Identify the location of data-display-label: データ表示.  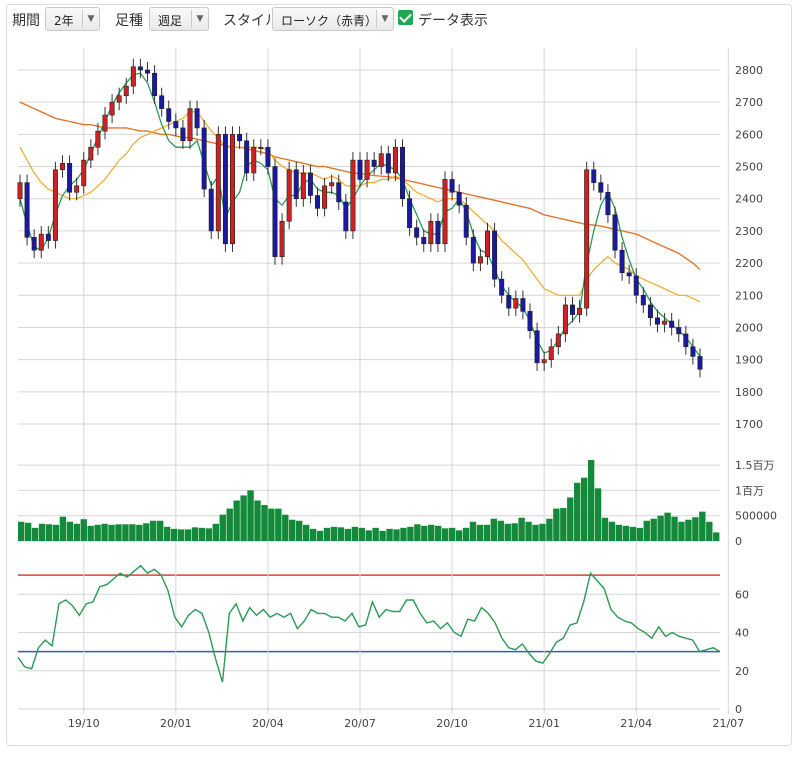
(453, 21).